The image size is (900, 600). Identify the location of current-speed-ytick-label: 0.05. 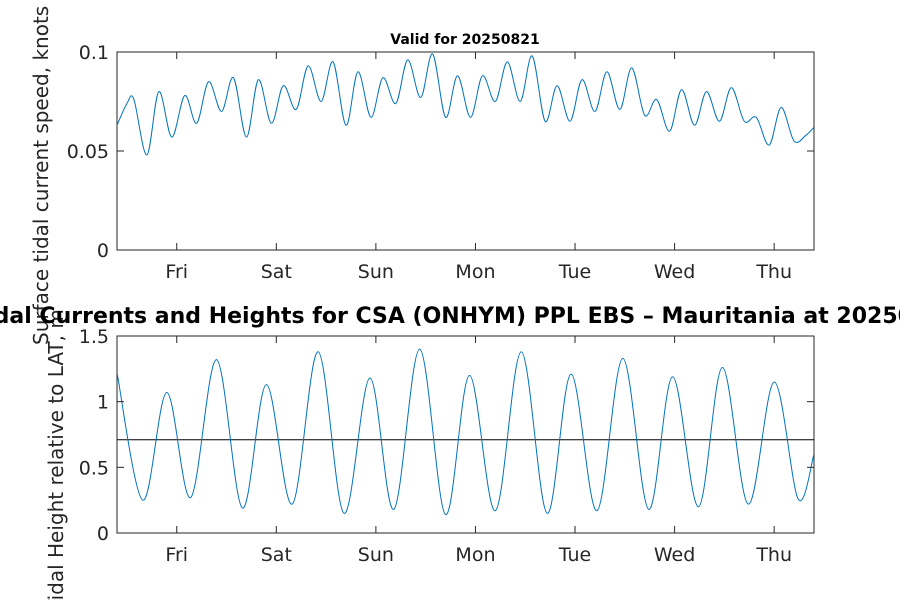
(88, 152).